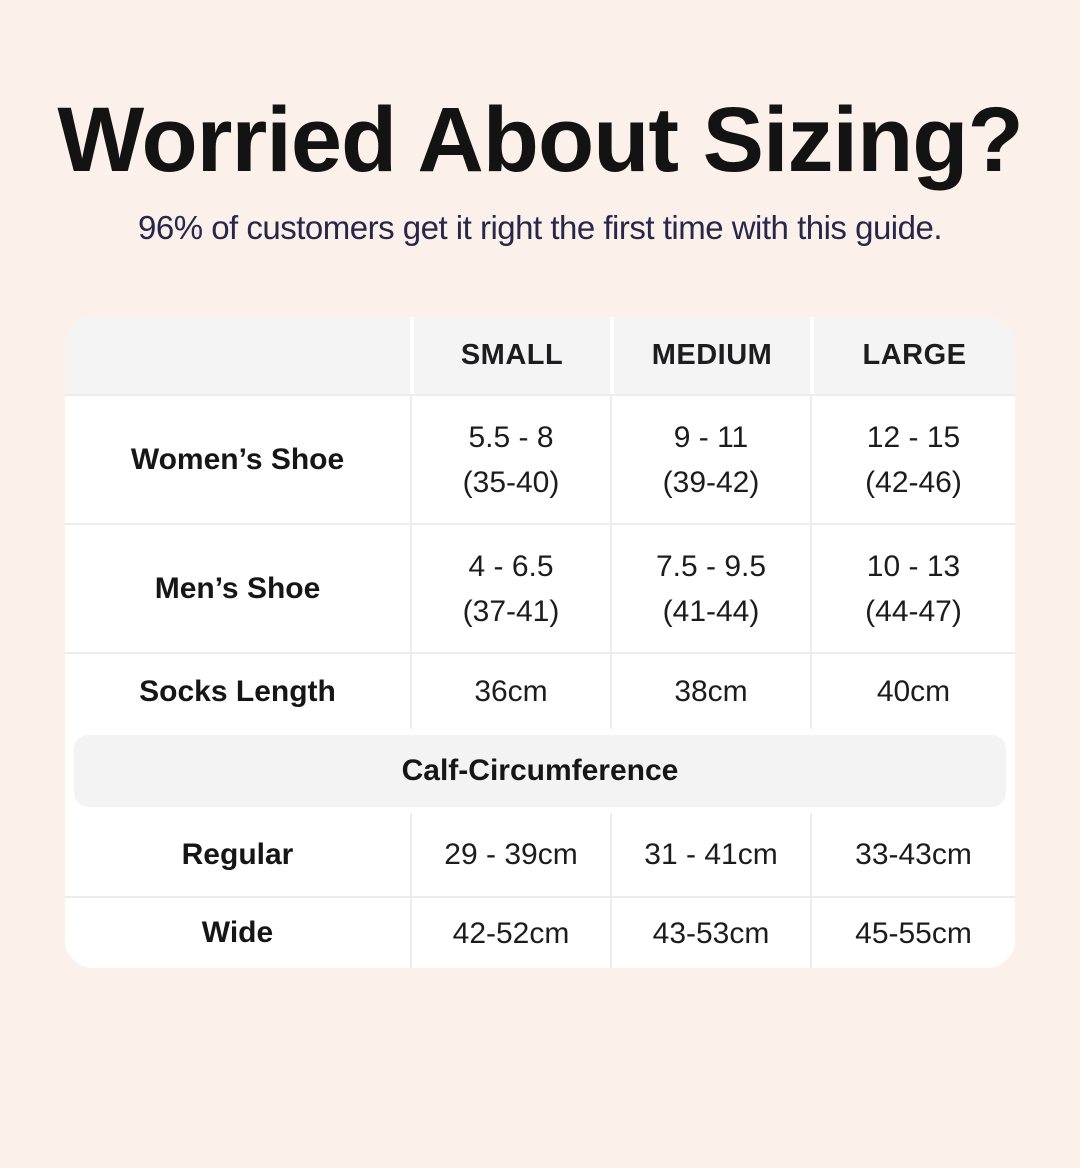 This screenshot has width=1080, height=1168. What do you see at coordinates (913, 611) in the screenshot?
I see `cell-line: (44-47)` at bounding box center [913, 611].